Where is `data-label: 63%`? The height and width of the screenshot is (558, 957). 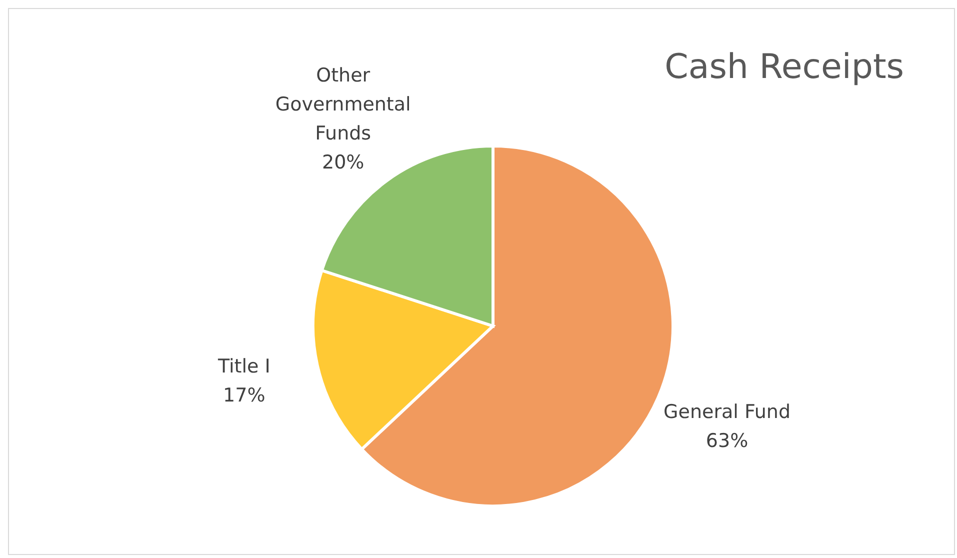 data-label: 63% is located at coordinates (727, 441).